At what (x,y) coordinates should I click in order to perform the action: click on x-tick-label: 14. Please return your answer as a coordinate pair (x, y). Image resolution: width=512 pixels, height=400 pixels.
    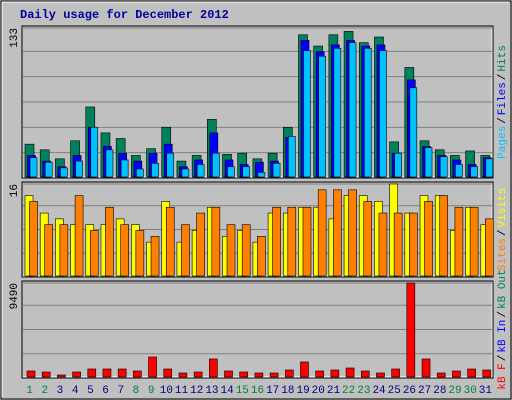
    Looking at the image, I should click on (228, 391).